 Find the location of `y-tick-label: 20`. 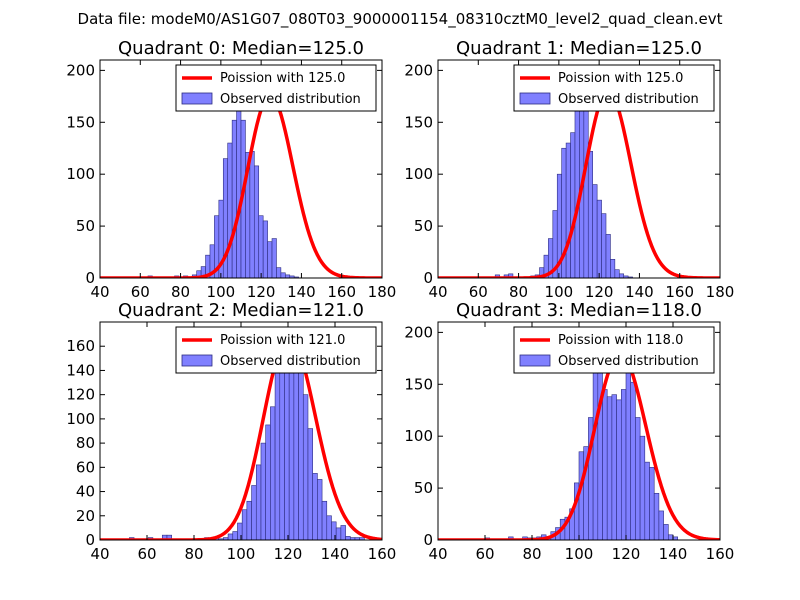

y-tick-label: 20 is located at coordinates (85, 516).